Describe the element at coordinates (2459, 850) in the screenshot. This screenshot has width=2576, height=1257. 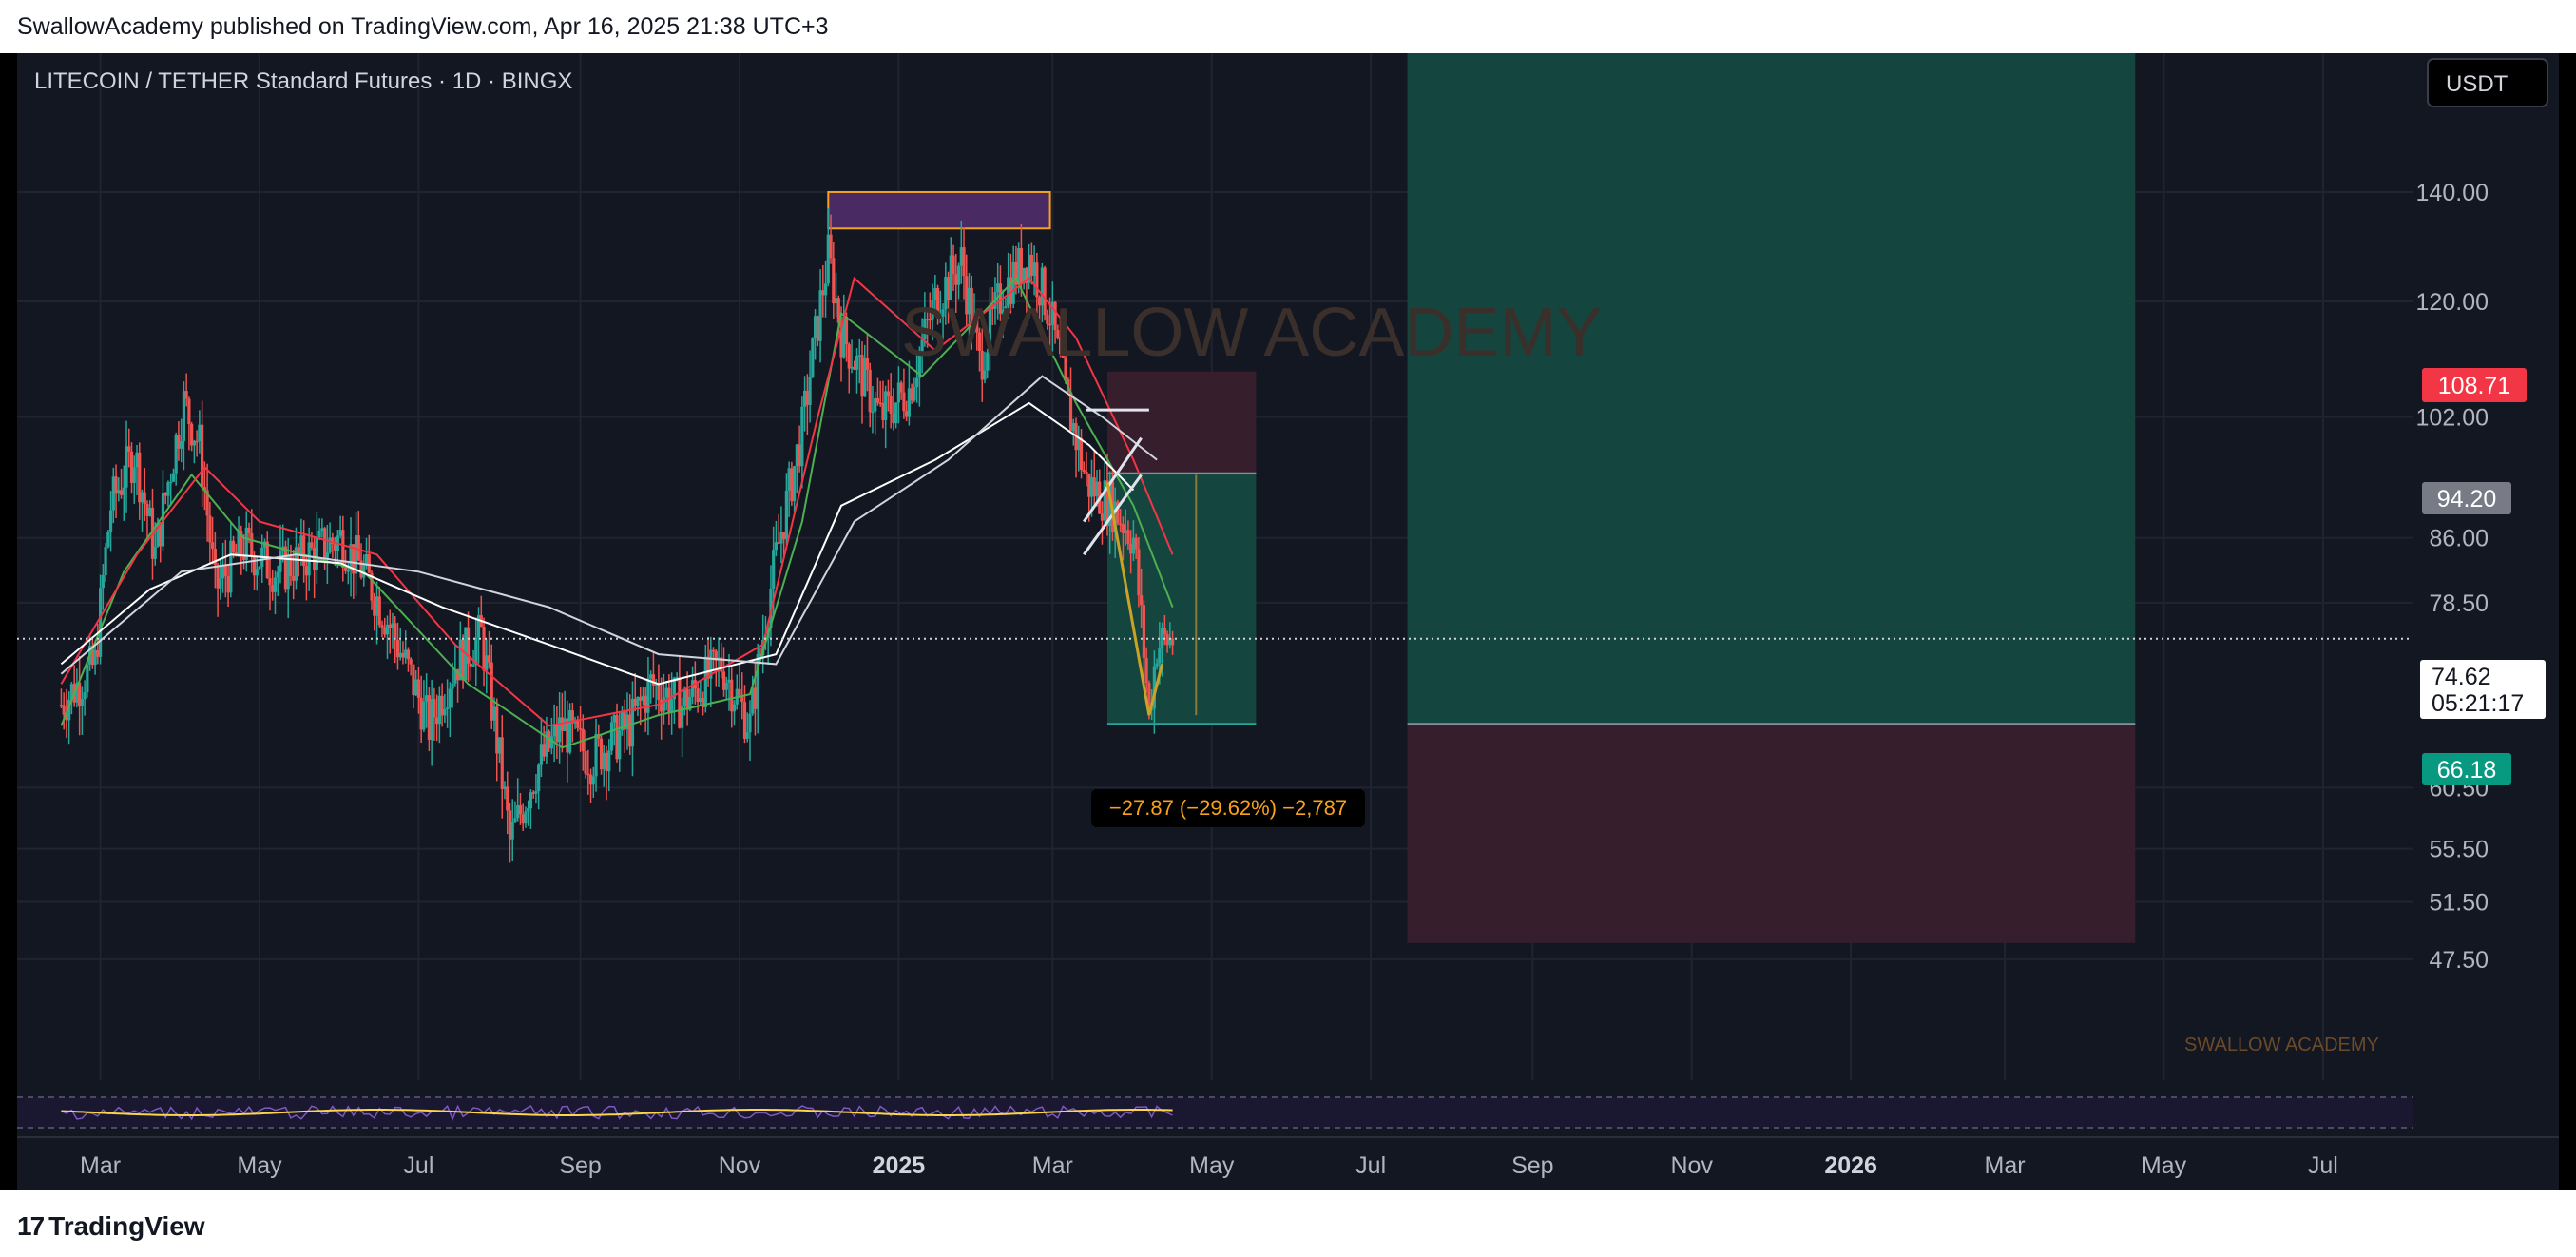
I see `y-tick-label: 55.50` at that location.